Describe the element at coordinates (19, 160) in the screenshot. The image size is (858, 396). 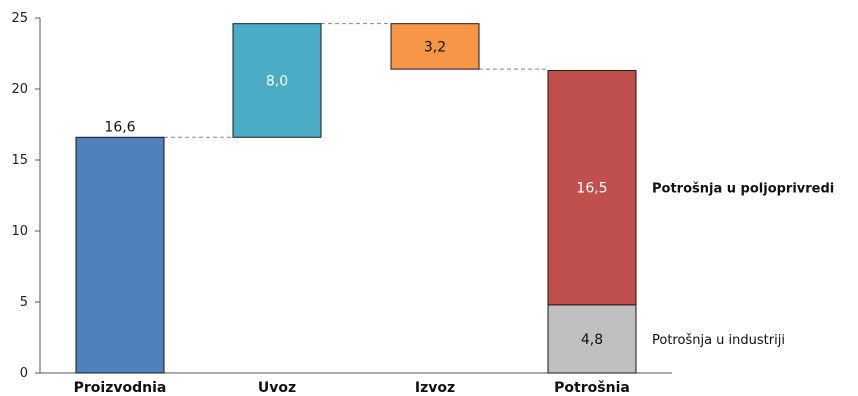
I see `y-tick-label: 15` at that location.